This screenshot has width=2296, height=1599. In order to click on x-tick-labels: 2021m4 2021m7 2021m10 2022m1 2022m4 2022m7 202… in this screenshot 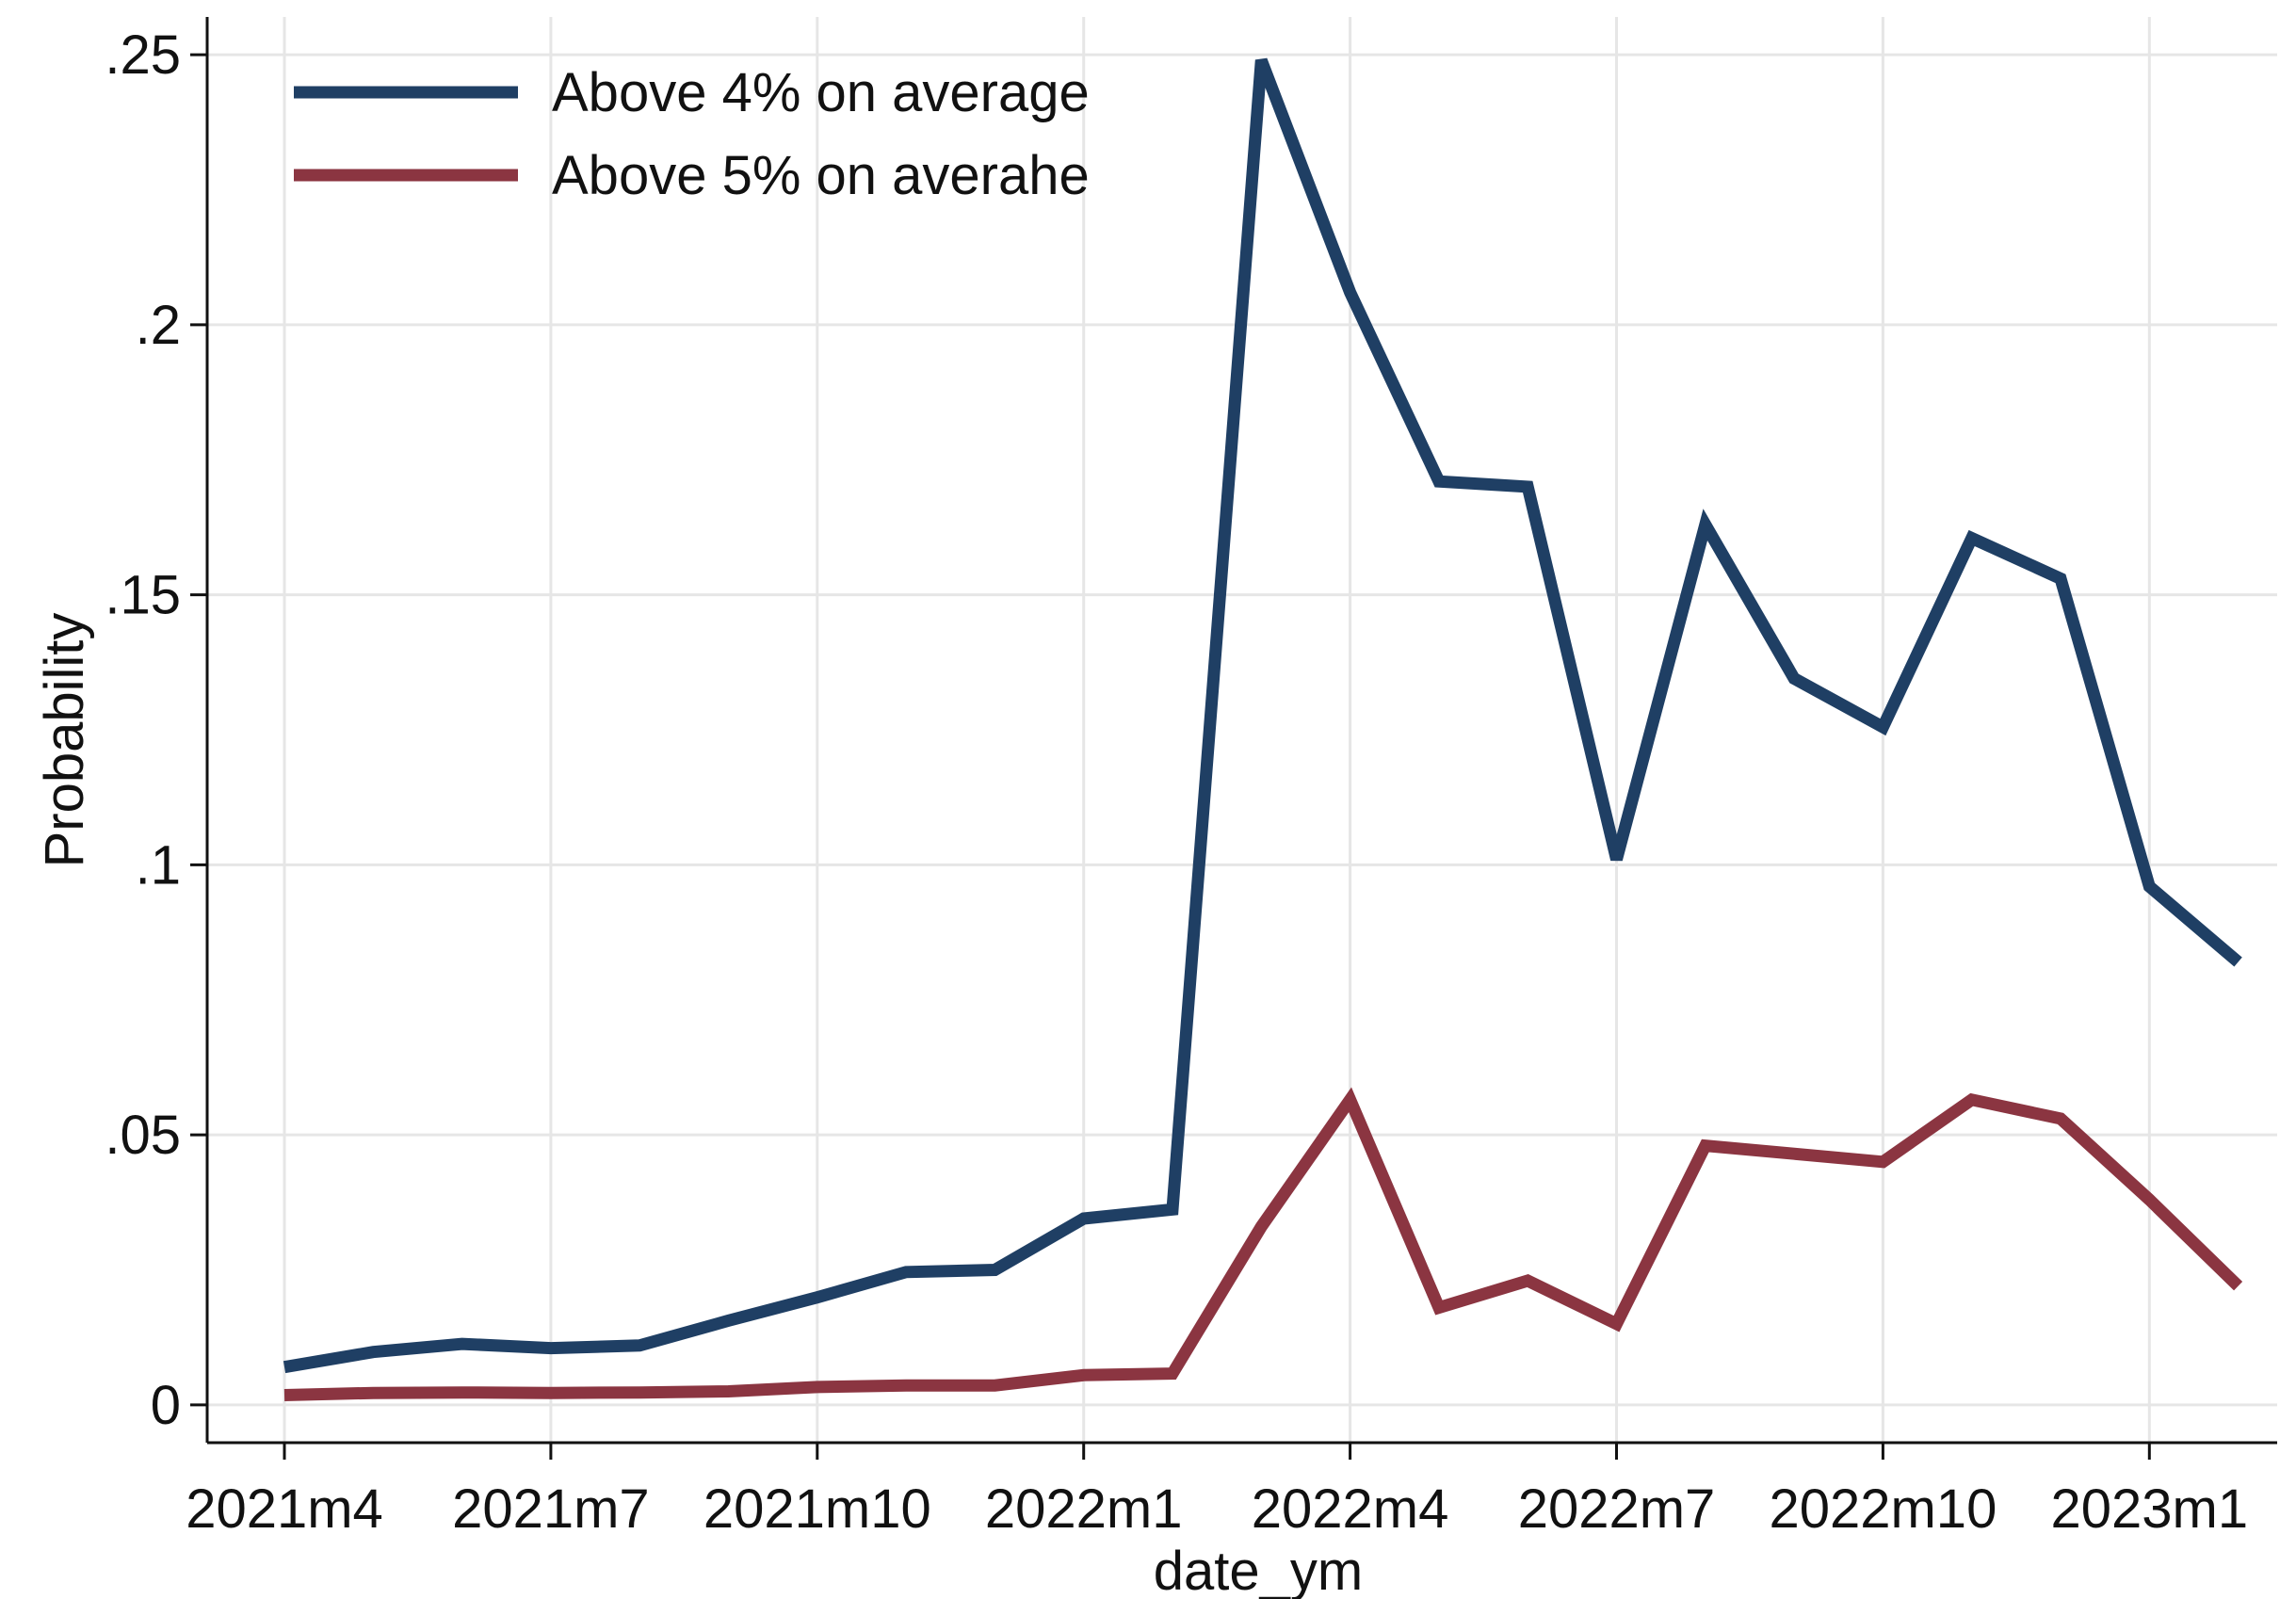, I will do `click(1217, 1509)`.